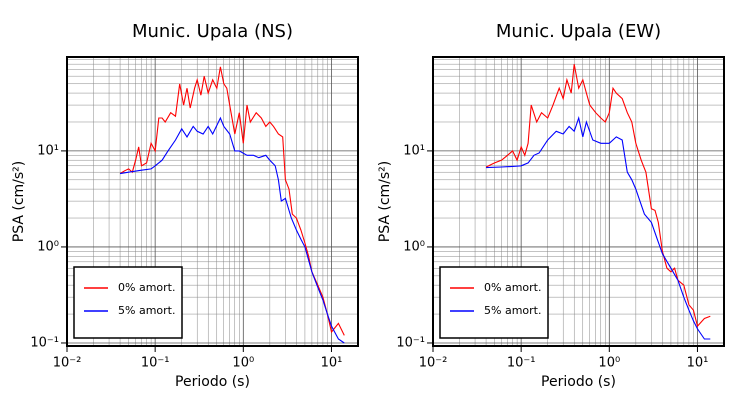 This screenshot has width=730, height=400. I want to click on chart-title: Munic. Upala (EW), so click(578, 31).